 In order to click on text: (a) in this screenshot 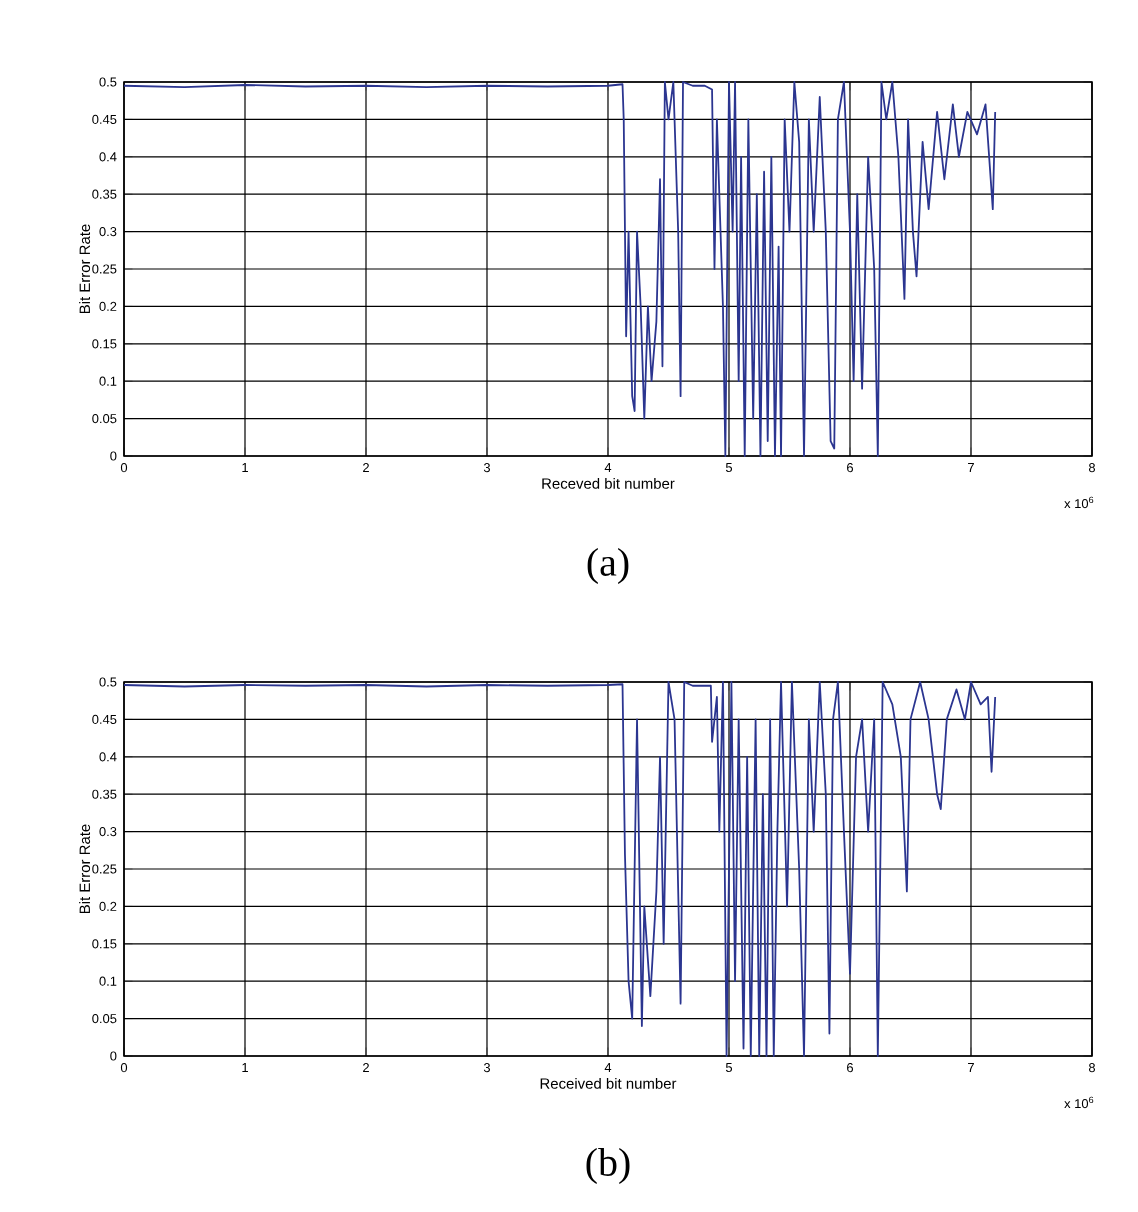, I will do `click(608, 566)`.